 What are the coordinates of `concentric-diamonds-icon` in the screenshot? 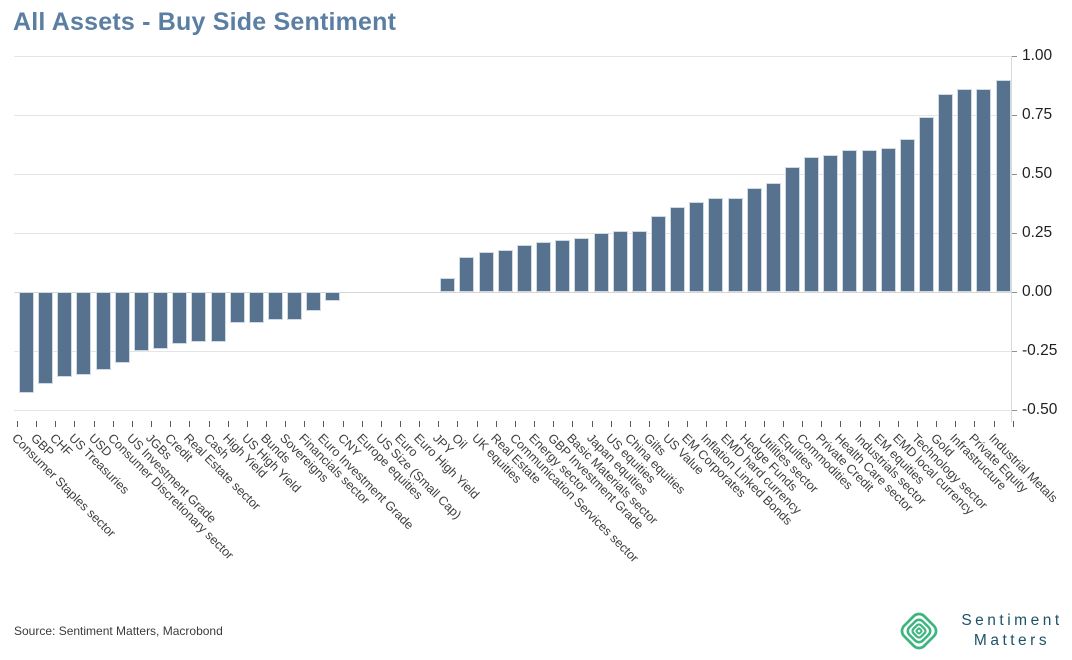 It's located at (919, 631).